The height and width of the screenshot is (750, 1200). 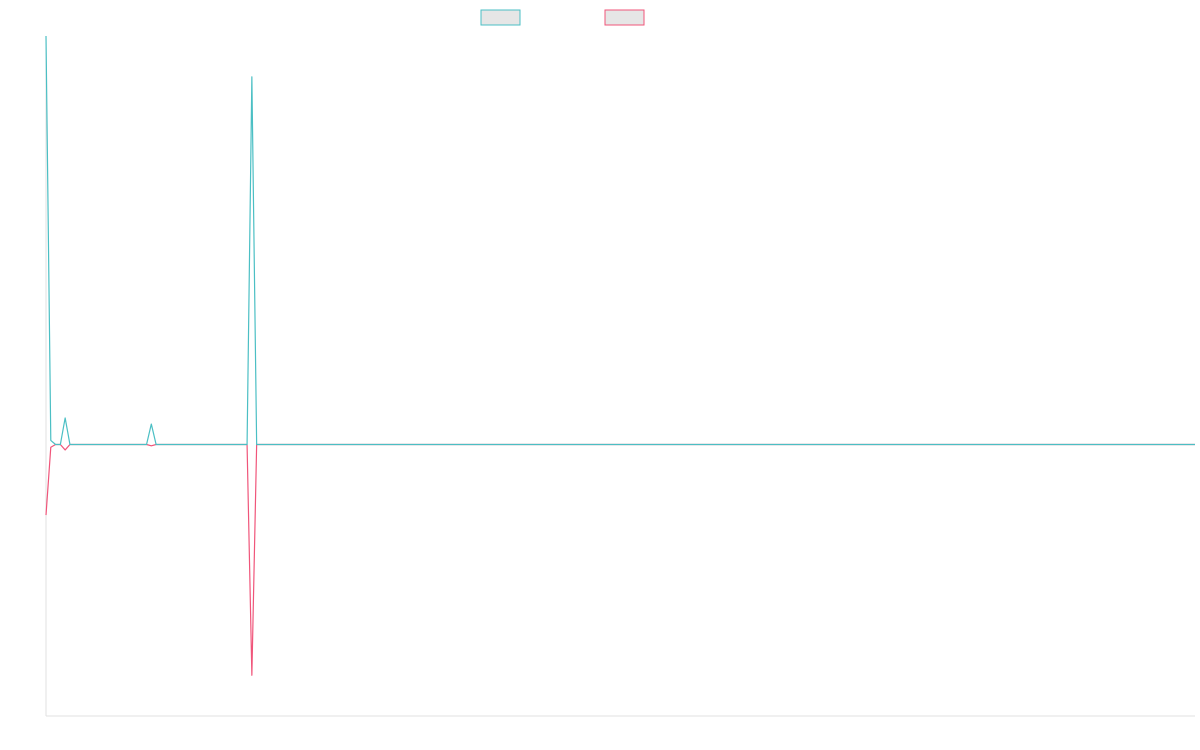 What do you see at coordinates (562, 17) in the screenshot?
I see `legend` at bounding box center [562, 17].